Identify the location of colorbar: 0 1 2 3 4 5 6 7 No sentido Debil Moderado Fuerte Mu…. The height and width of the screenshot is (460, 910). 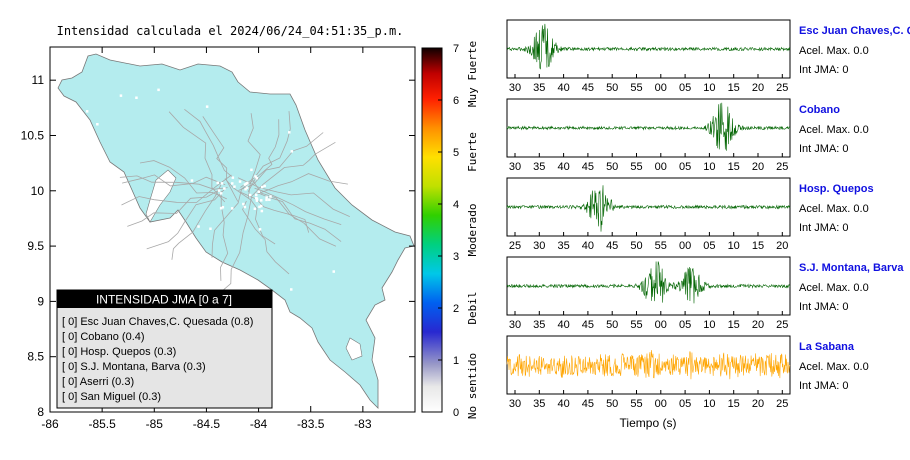
(450, 230).